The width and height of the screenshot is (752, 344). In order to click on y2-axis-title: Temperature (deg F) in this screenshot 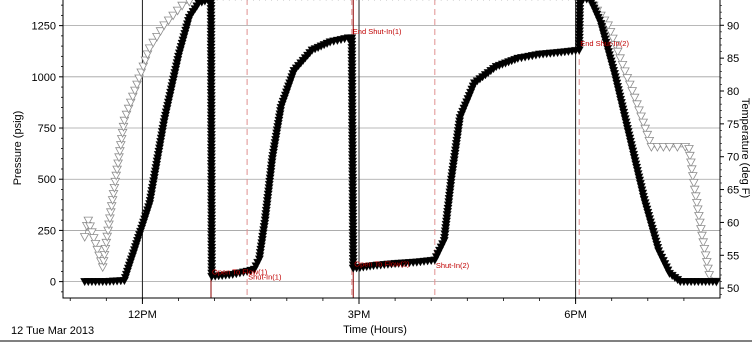, I will do `click(745, 148)`.